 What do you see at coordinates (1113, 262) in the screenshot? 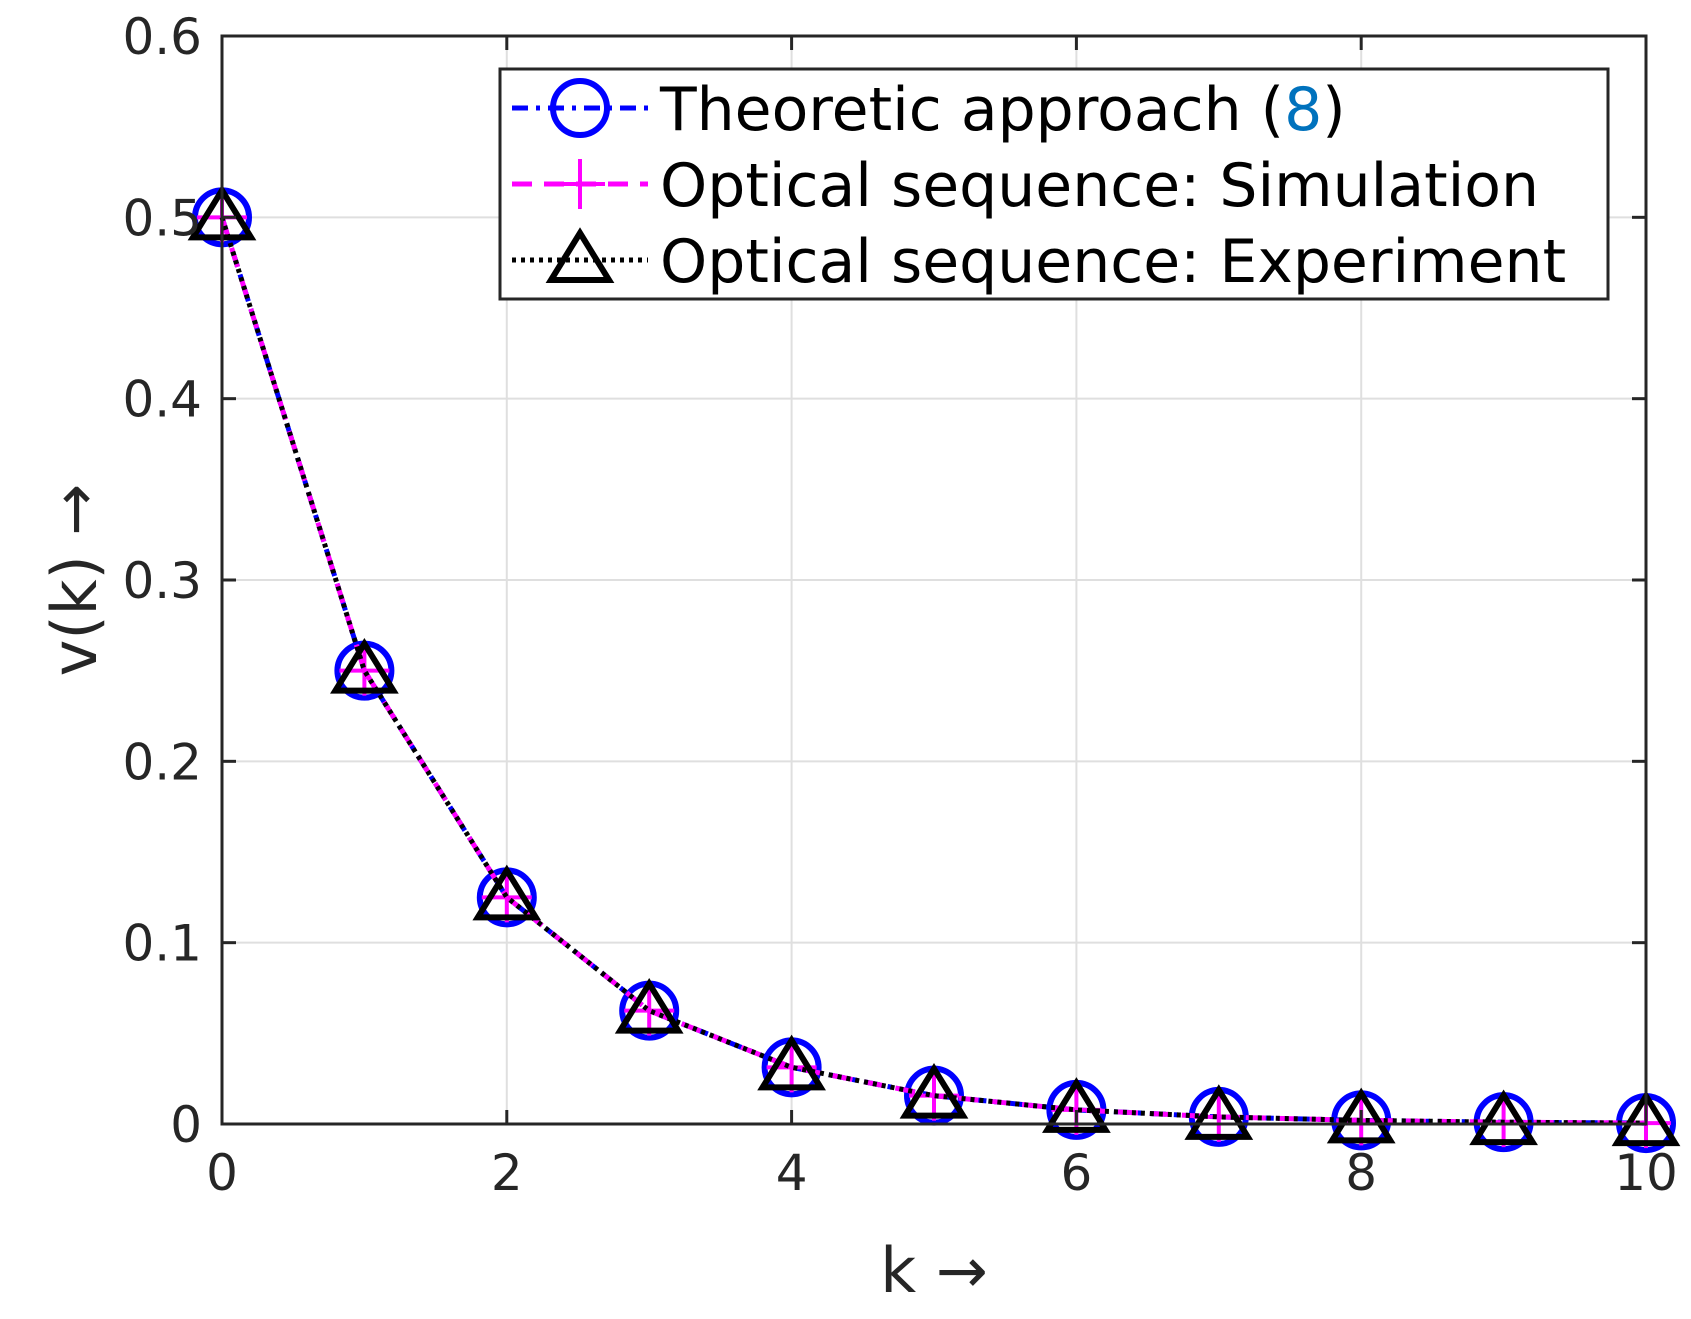
I see `legend-label: Optical sequence: Experiment` at bounding box center [1113, 262].